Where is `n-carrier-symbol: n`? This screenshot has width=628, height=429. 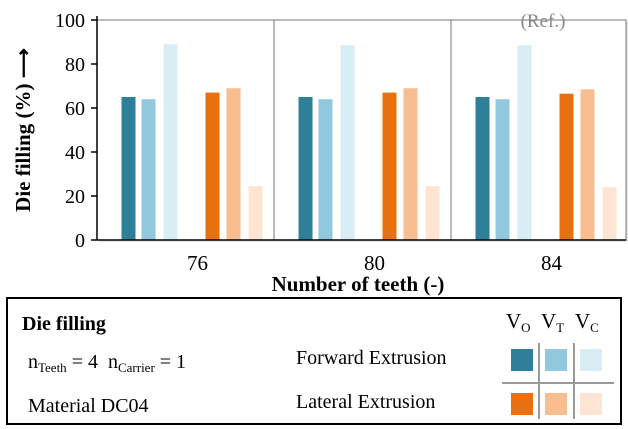 n-carrier-symbol: n is located at coordinates (112, 362).